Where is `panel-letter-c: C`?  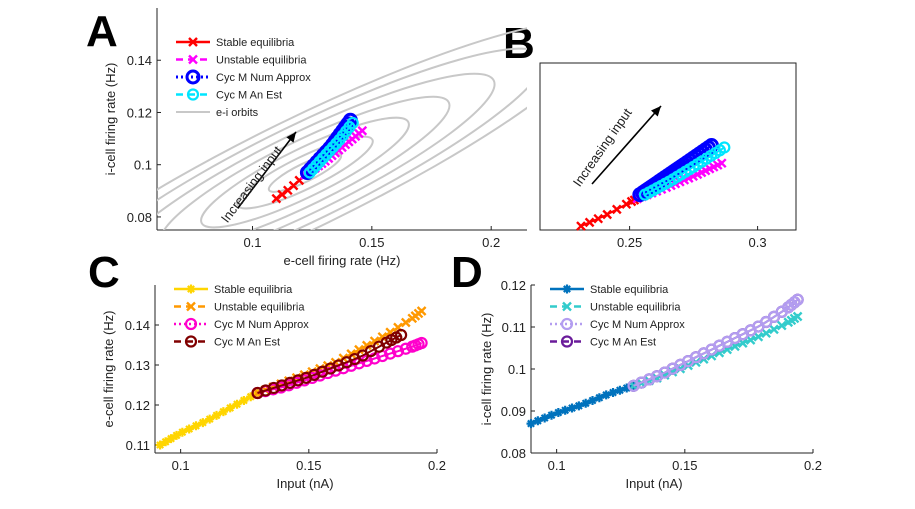 panel-letter-c: C is located at coordinates (104, 272).